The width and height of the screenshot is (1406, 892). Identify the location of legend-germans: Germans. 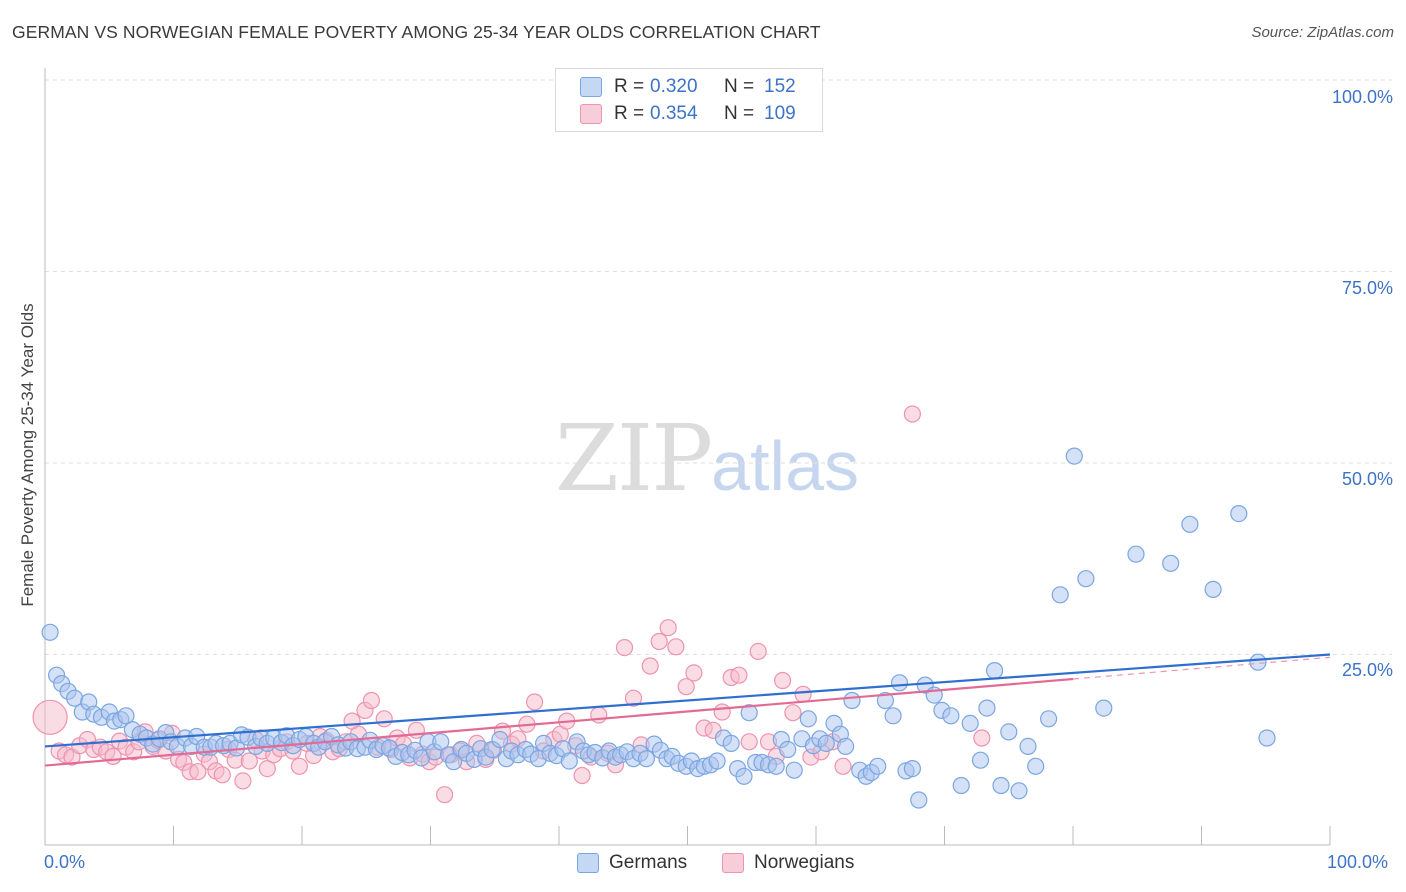
(632, 863).